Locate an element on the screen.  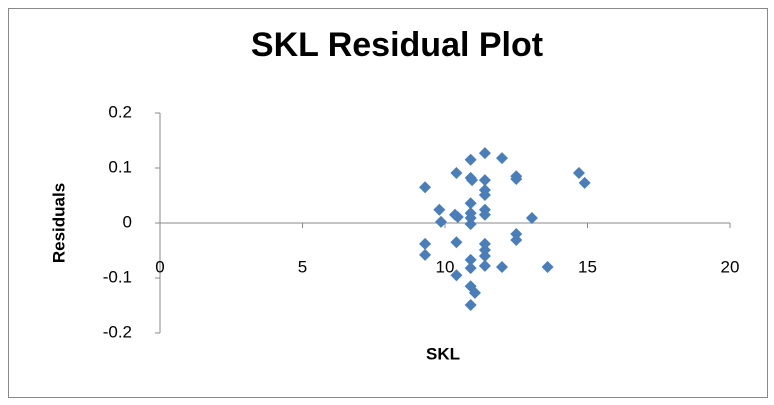
x-tick-label: 20 is located at coordinates (730, 266).